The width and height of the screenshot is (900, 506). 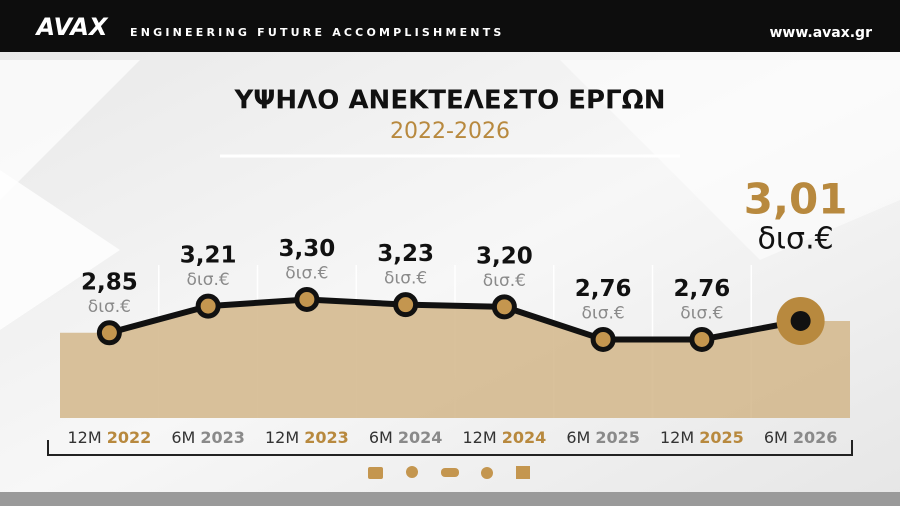 I want to click on value-label: 3,23, so click(x=405, y=254).